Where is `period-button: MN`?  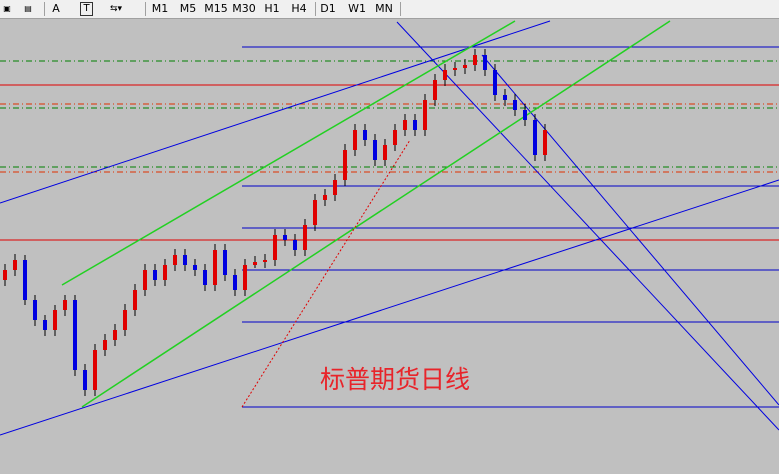
period-button: MN is located at coordinates (384, 8).